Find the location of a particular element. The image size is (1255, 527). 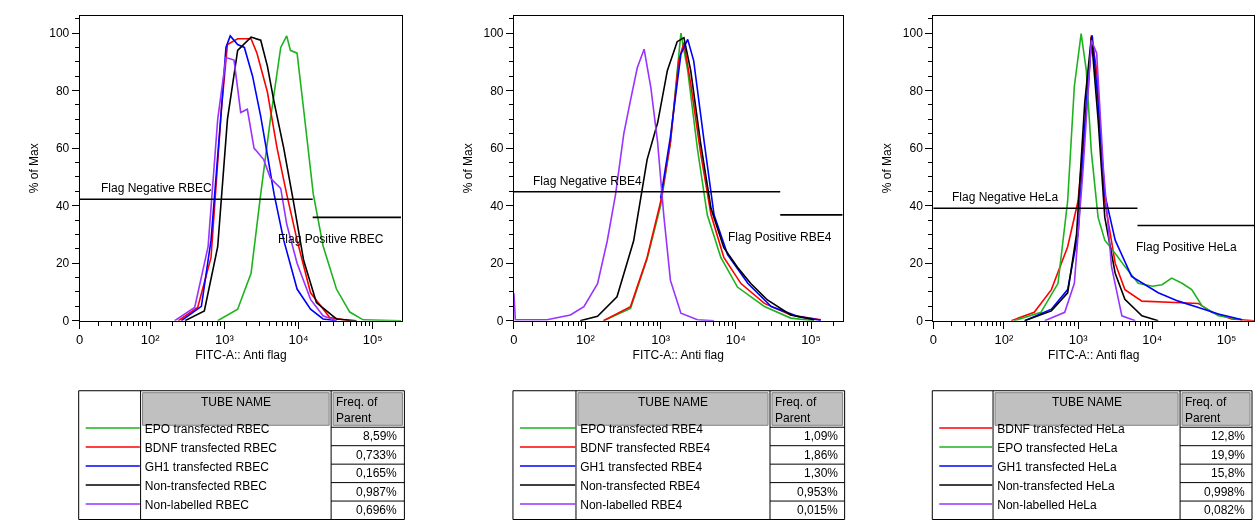

legend-label: EPO transfected RBE4 is located at coordinates (642, 428).